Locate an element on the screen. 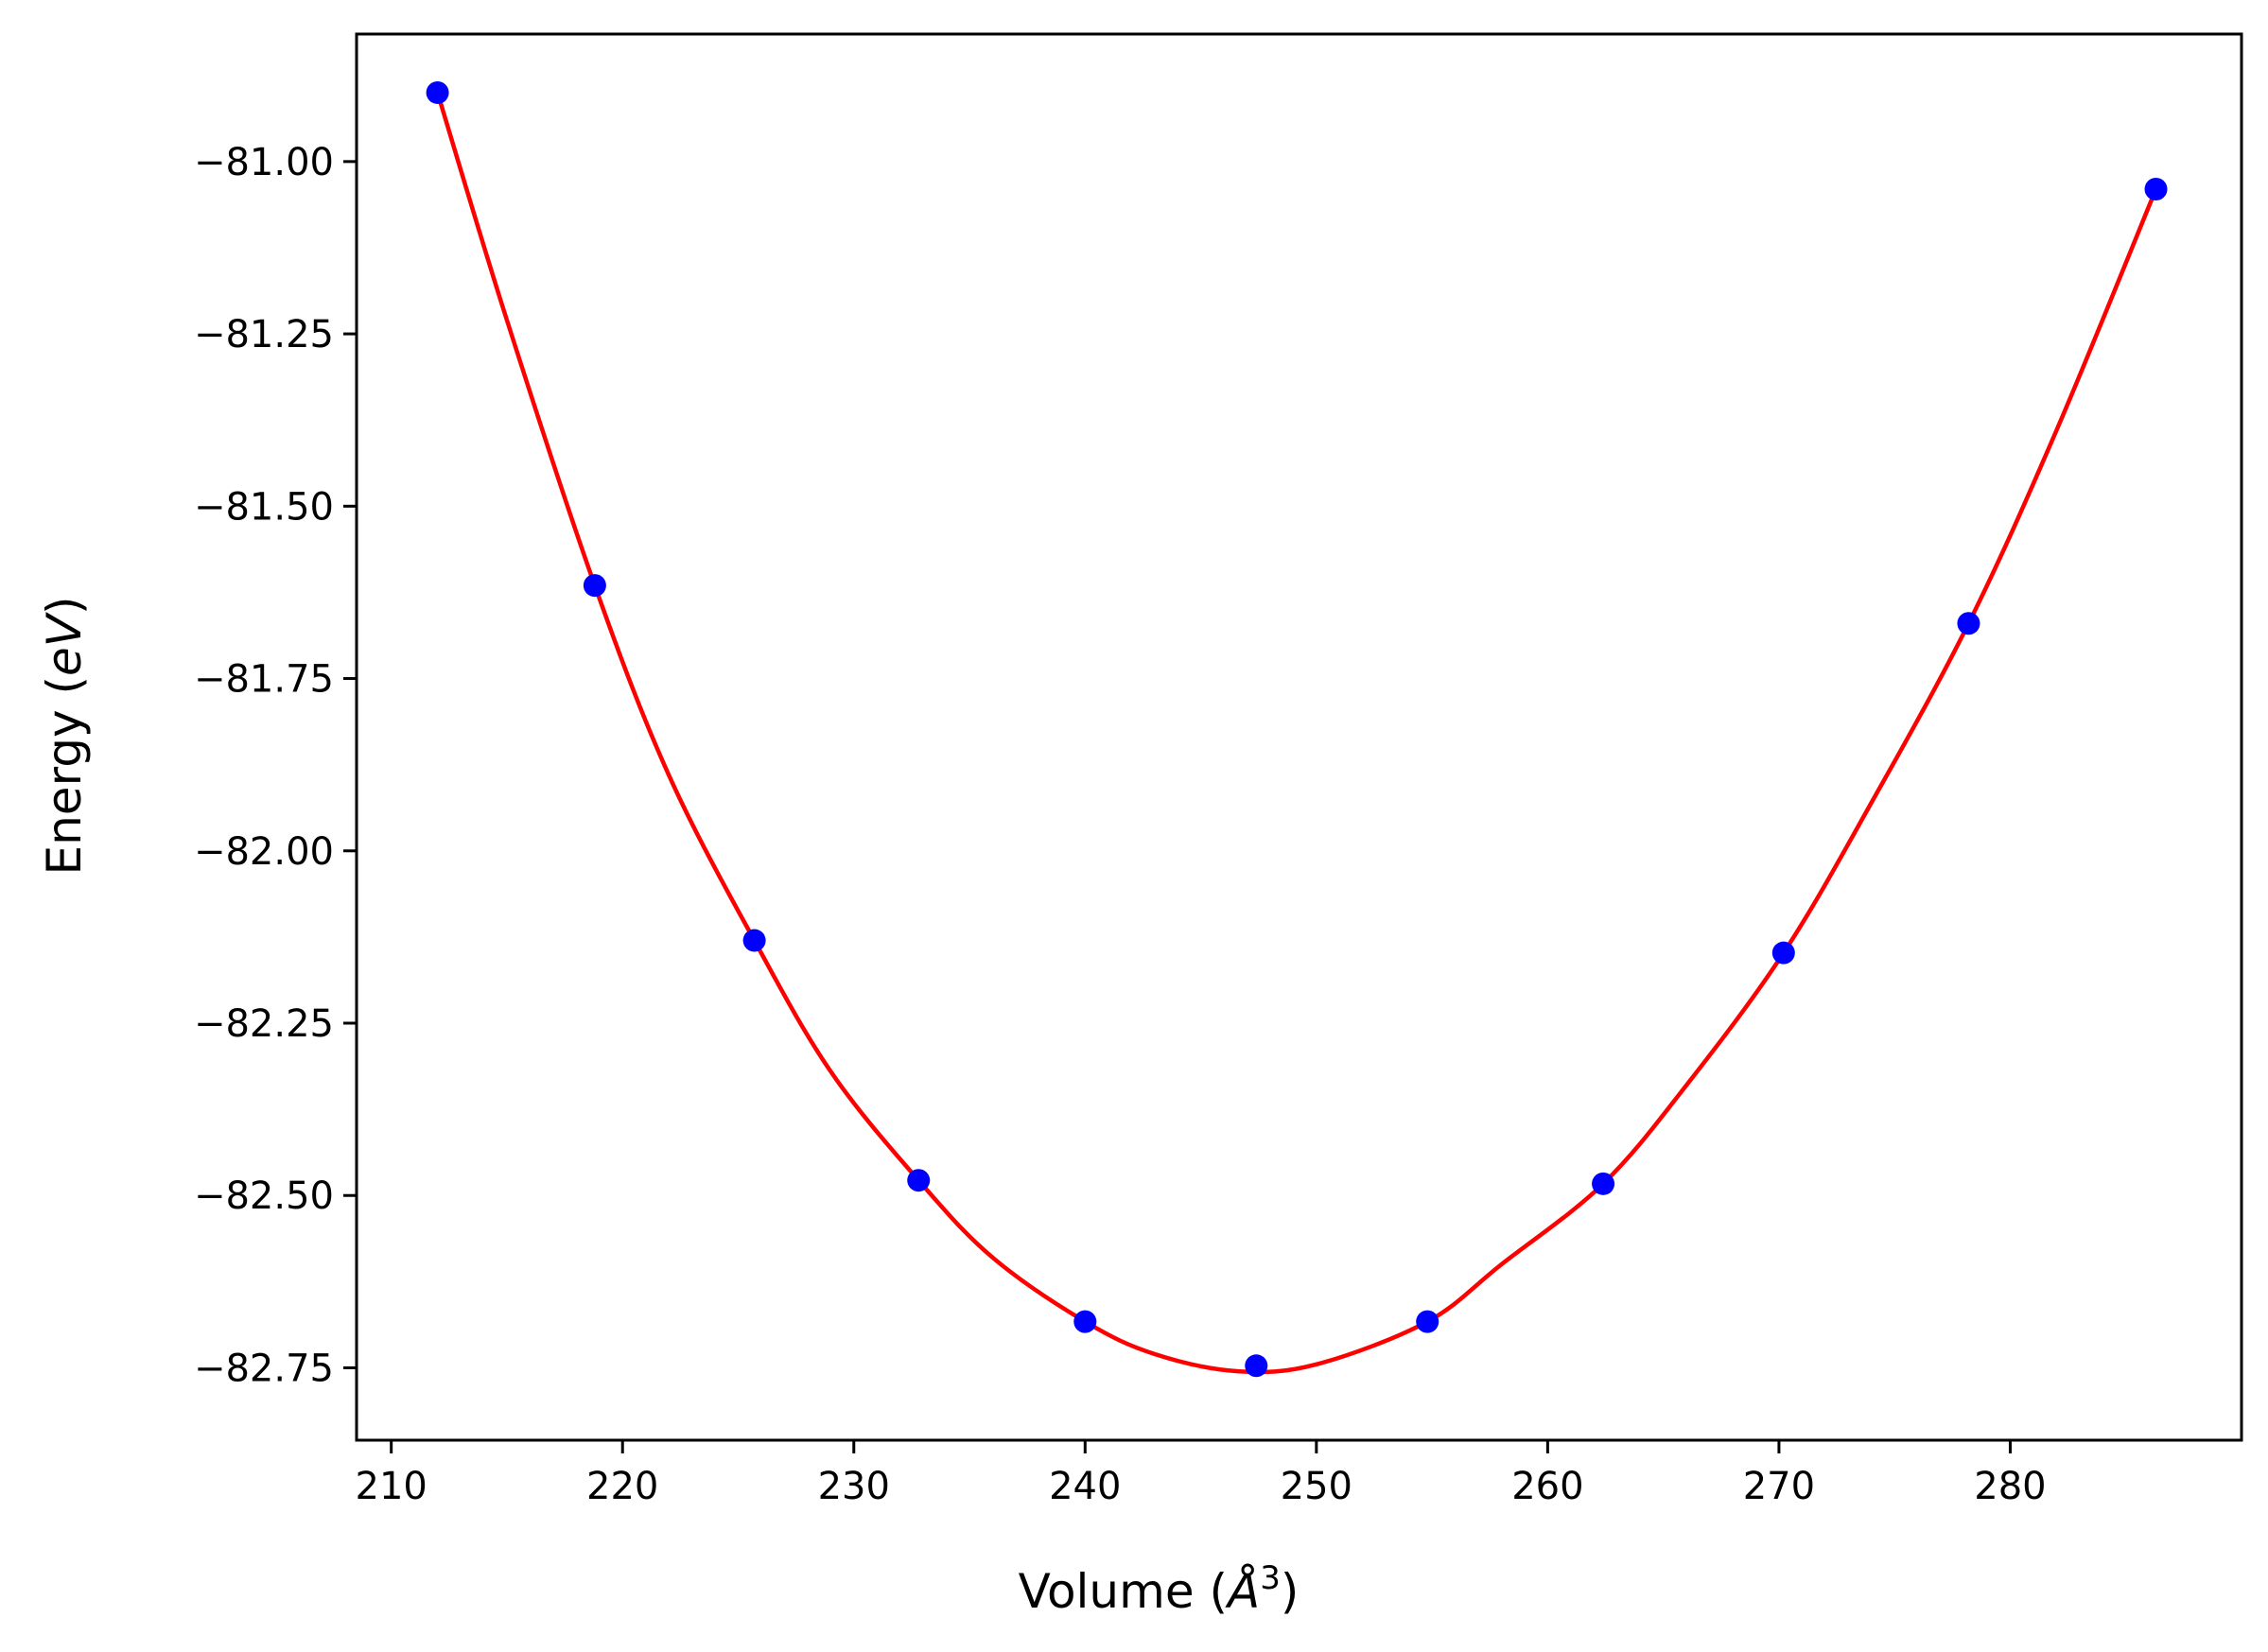 This screenshot has width=2268, height=1652. x-axis-ticks: 210 220 230 240 250 260 270 280 is located at coordinates (1201, 1474).